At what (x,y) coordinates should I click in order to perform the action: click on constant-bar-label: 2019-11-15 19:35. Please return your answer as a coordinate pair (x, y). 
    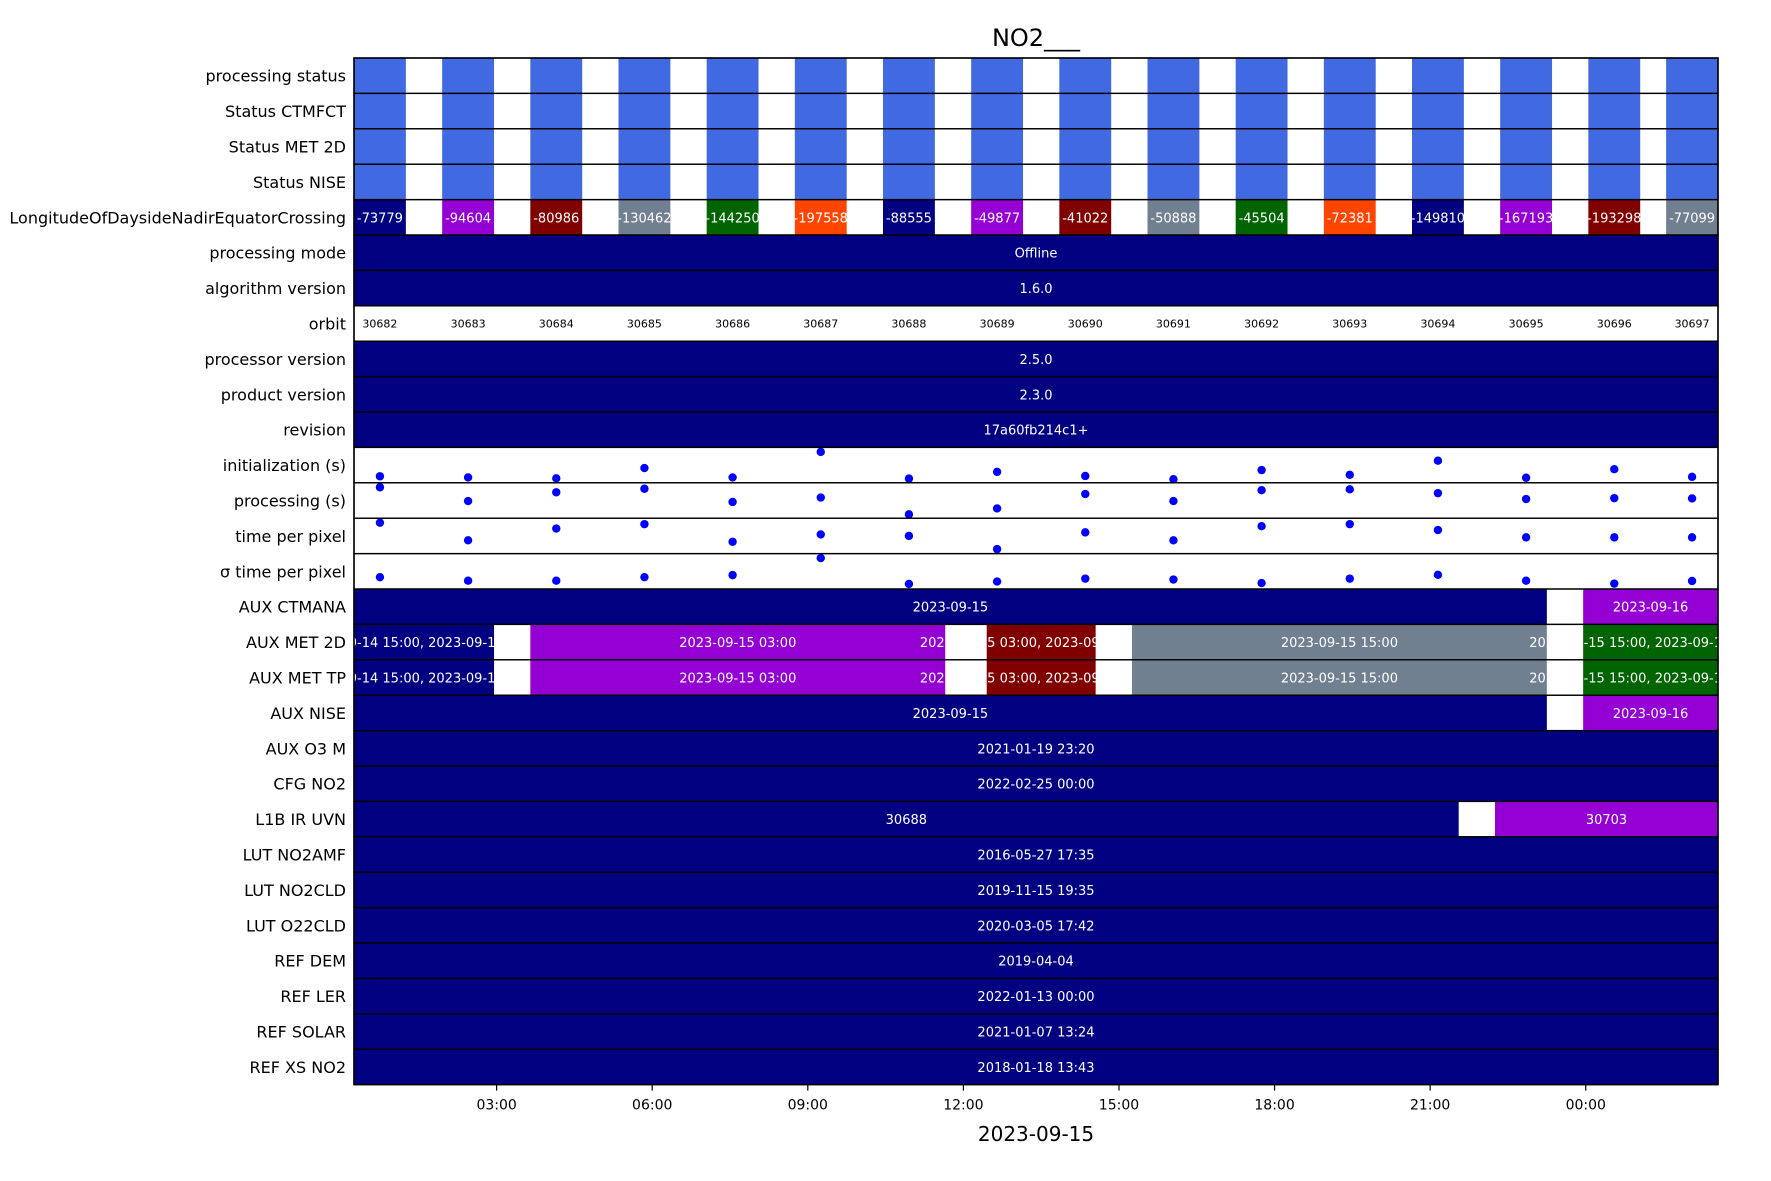
    Looking at the image, I should click on (1035, 891).